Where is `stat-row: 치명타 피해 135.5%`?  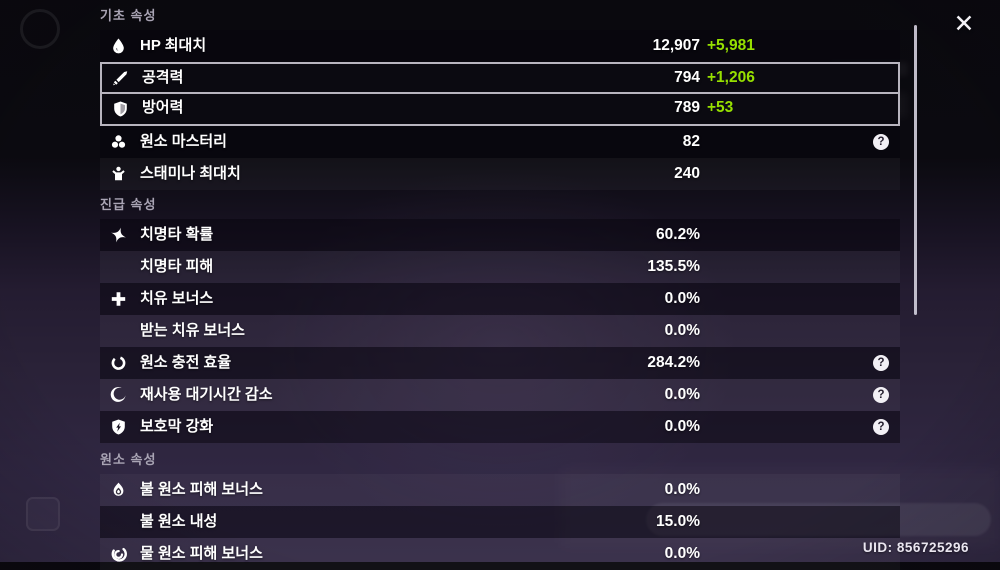
stat-row: 치명타 피해 135.5% is located at coordinates (500, 267).